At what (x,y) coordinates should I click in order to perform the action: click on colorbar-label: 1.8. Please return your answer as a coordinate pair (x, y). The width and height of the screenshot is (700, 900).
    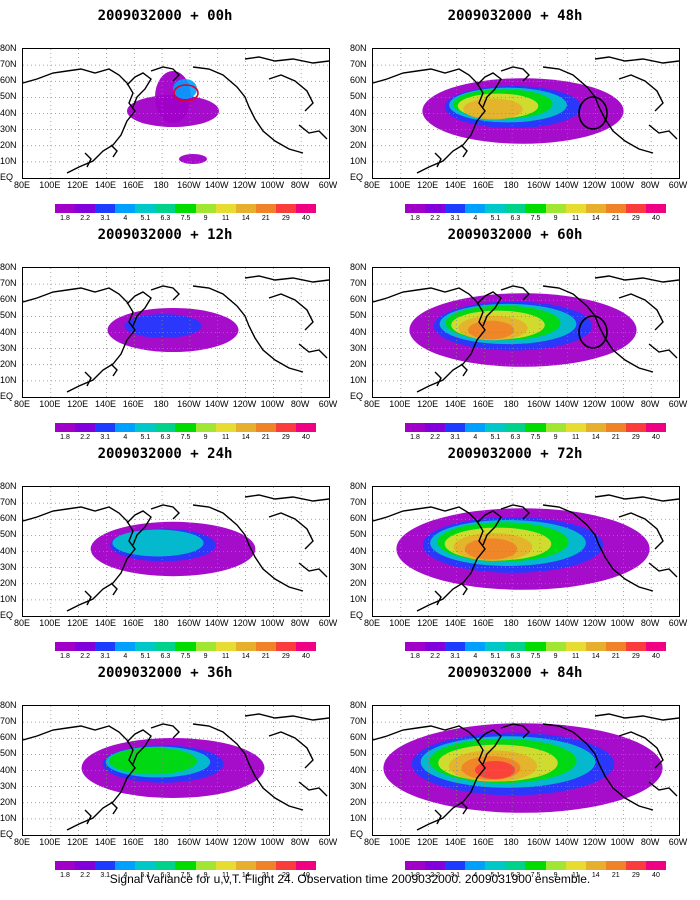
    Looking at the image, I should click on (415, 875).